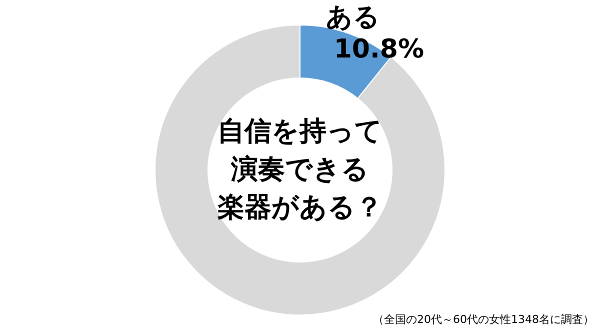  What do you see at coordinates (483, 319) in the screenshot?
I see `text: （全国の20代～60代の女性1348名に調査）` at bounding box center [483, 319].